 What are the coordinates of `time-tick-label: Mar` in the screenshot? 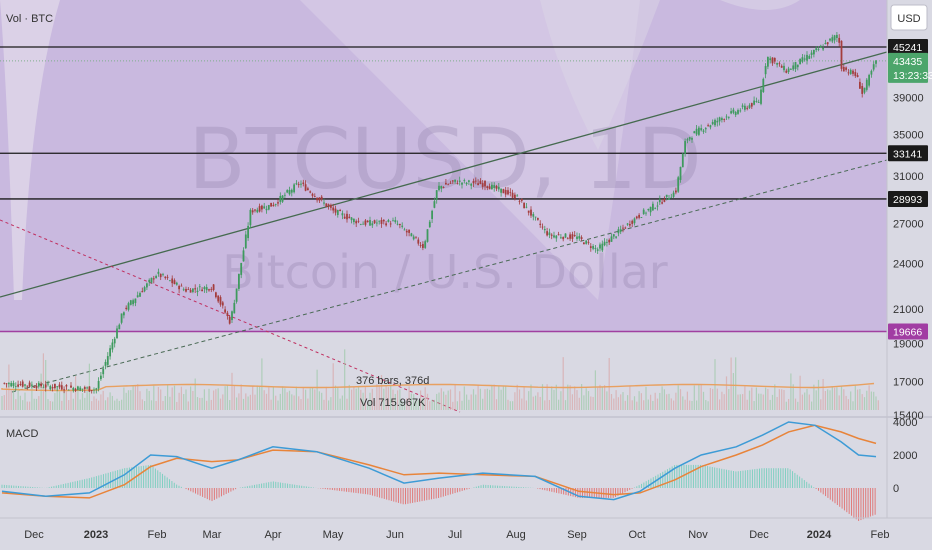 It's located at (212, 535).